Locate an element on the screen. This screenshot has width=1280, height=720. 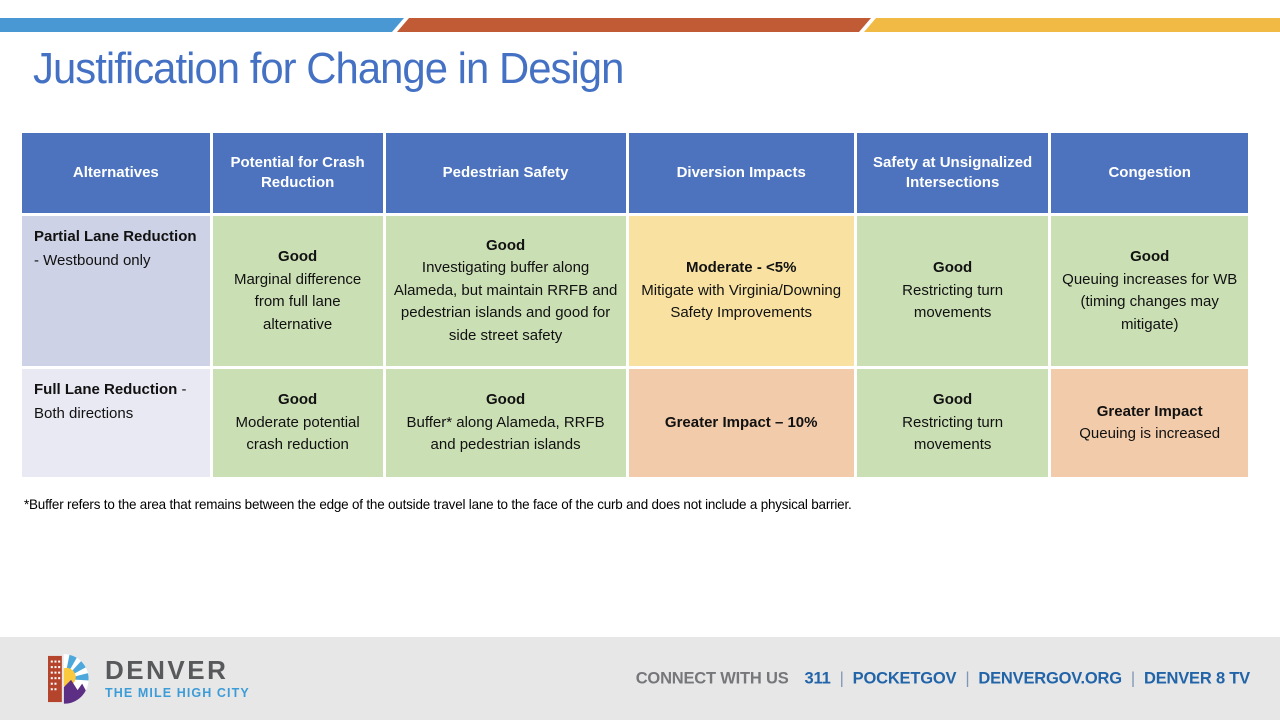
alternative-name: Partial Lane Reduction is located at coordinates (115, 236).